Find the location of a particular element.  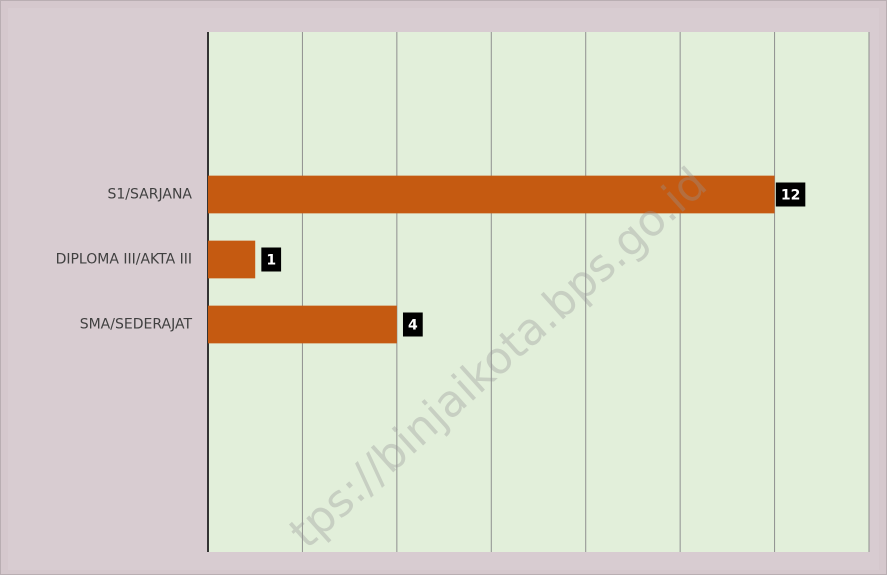

data-label: 1 is located at coordinates (271, 259).